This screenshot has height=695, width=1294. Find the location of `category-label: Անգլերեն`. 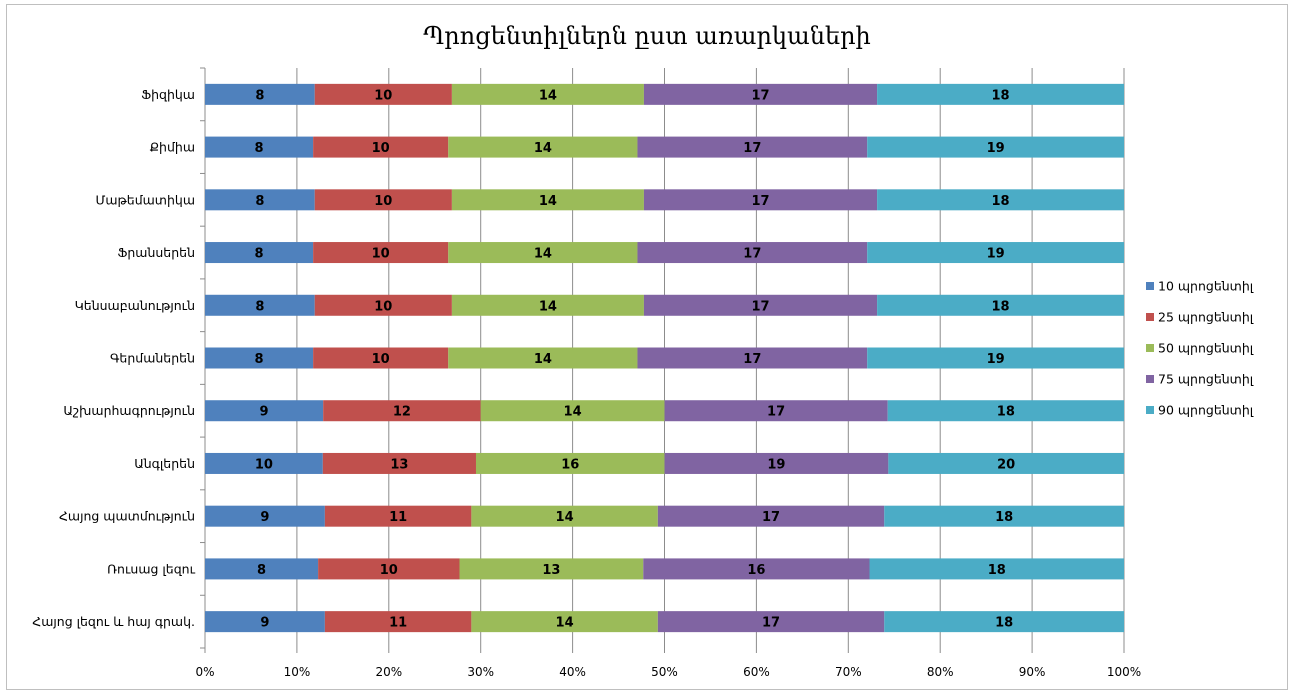

category-label: Անգլերեն is located at coordinates (164, 463).